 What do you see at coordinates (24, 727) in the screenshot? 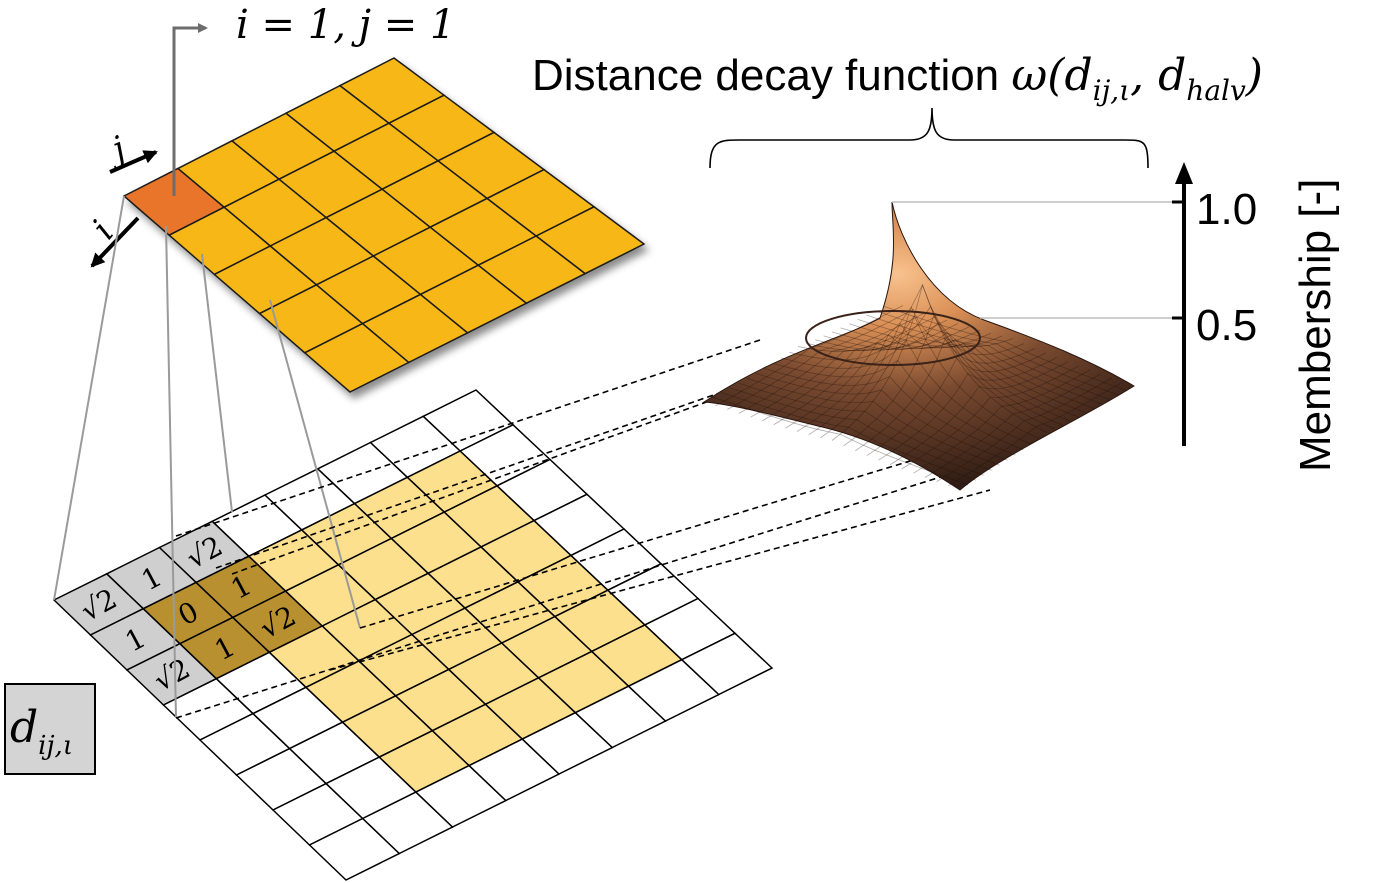
I see `distance-symbol: d` at bounding box center [24, 727].